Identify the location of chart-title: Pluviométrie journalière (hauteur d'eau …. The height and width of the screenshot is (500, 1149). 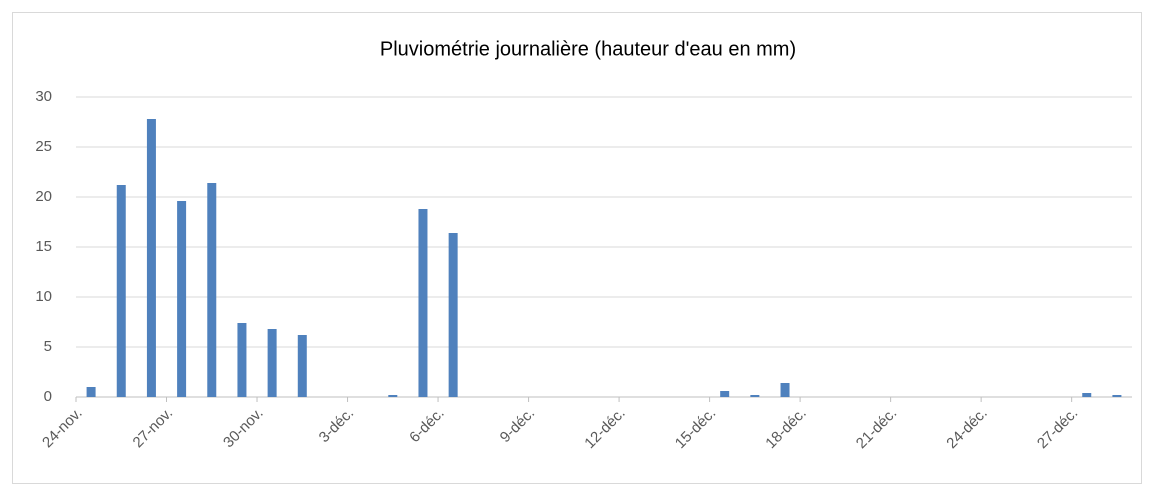
(588, 49).